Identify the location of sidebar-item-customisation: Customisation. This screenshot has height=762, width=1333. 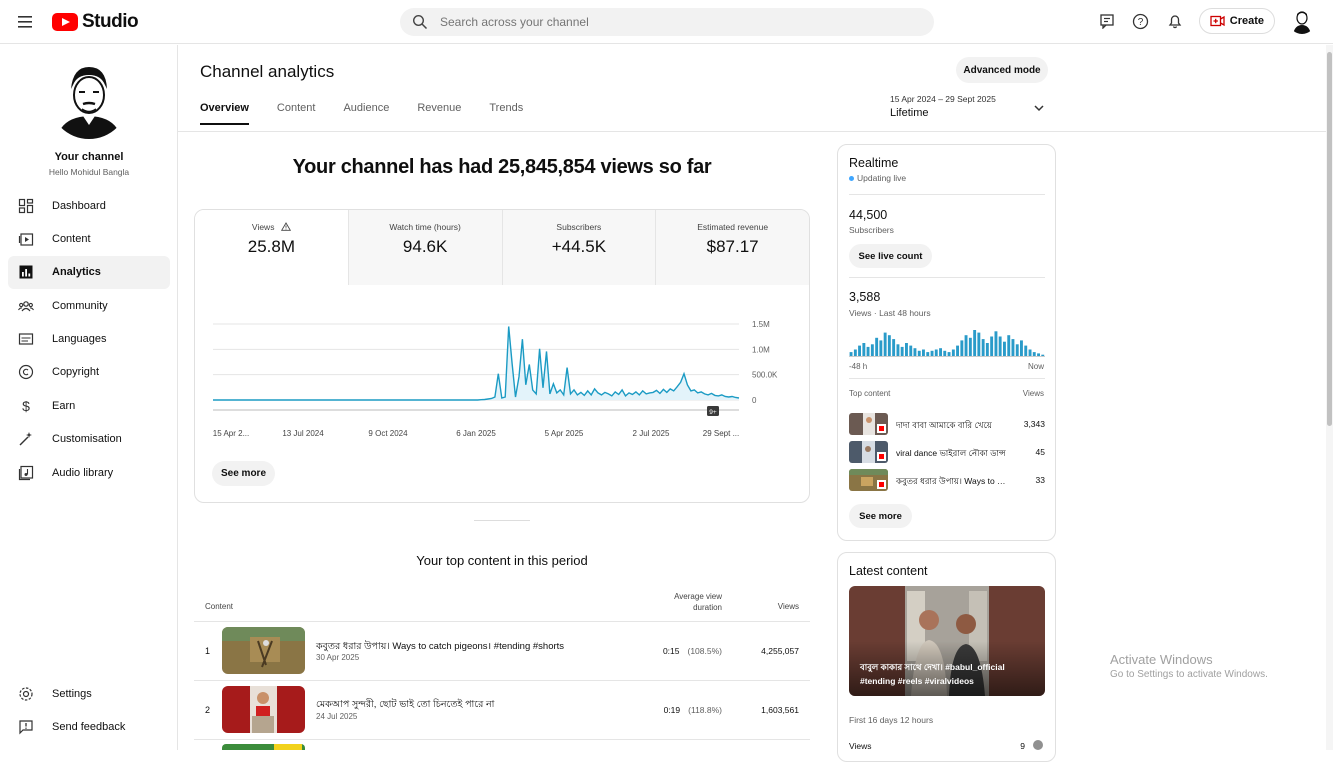
(89, 439).